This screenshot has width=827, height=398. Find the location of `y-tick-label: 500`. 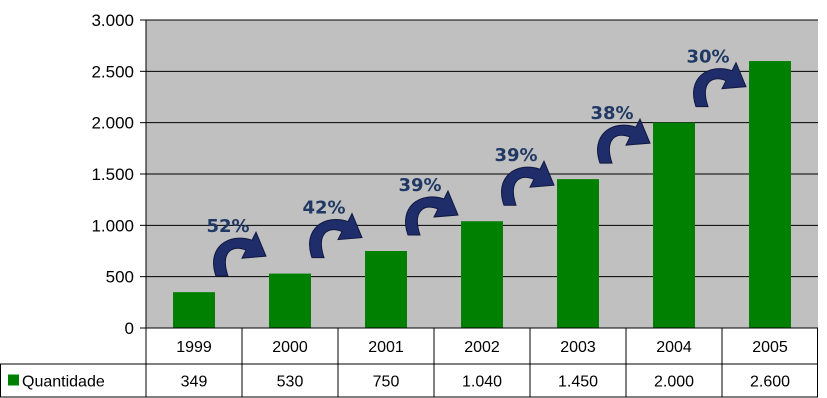

y-tick-label: 500 is located at coordinates (120, 277).